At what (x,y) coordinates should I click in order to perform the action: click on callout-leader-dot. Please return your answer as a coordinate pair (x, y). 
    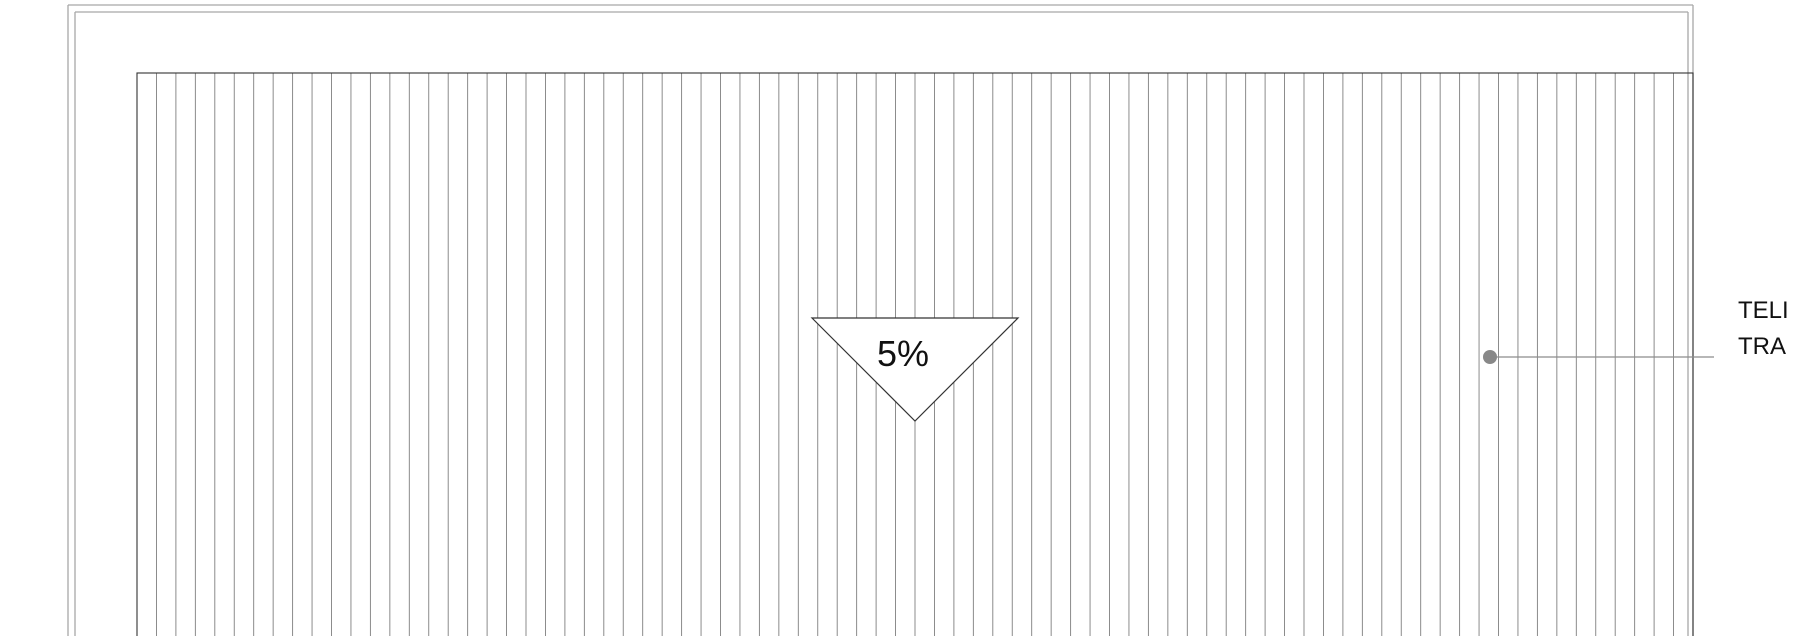
    Looking at the image, I should click on (1490, 357).